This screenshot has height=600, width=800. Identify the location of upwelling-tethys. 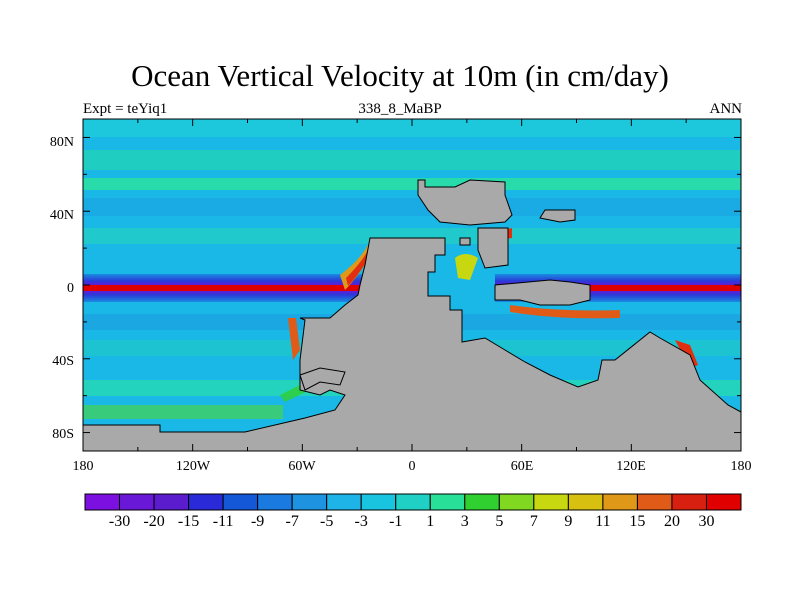
(466, 267).